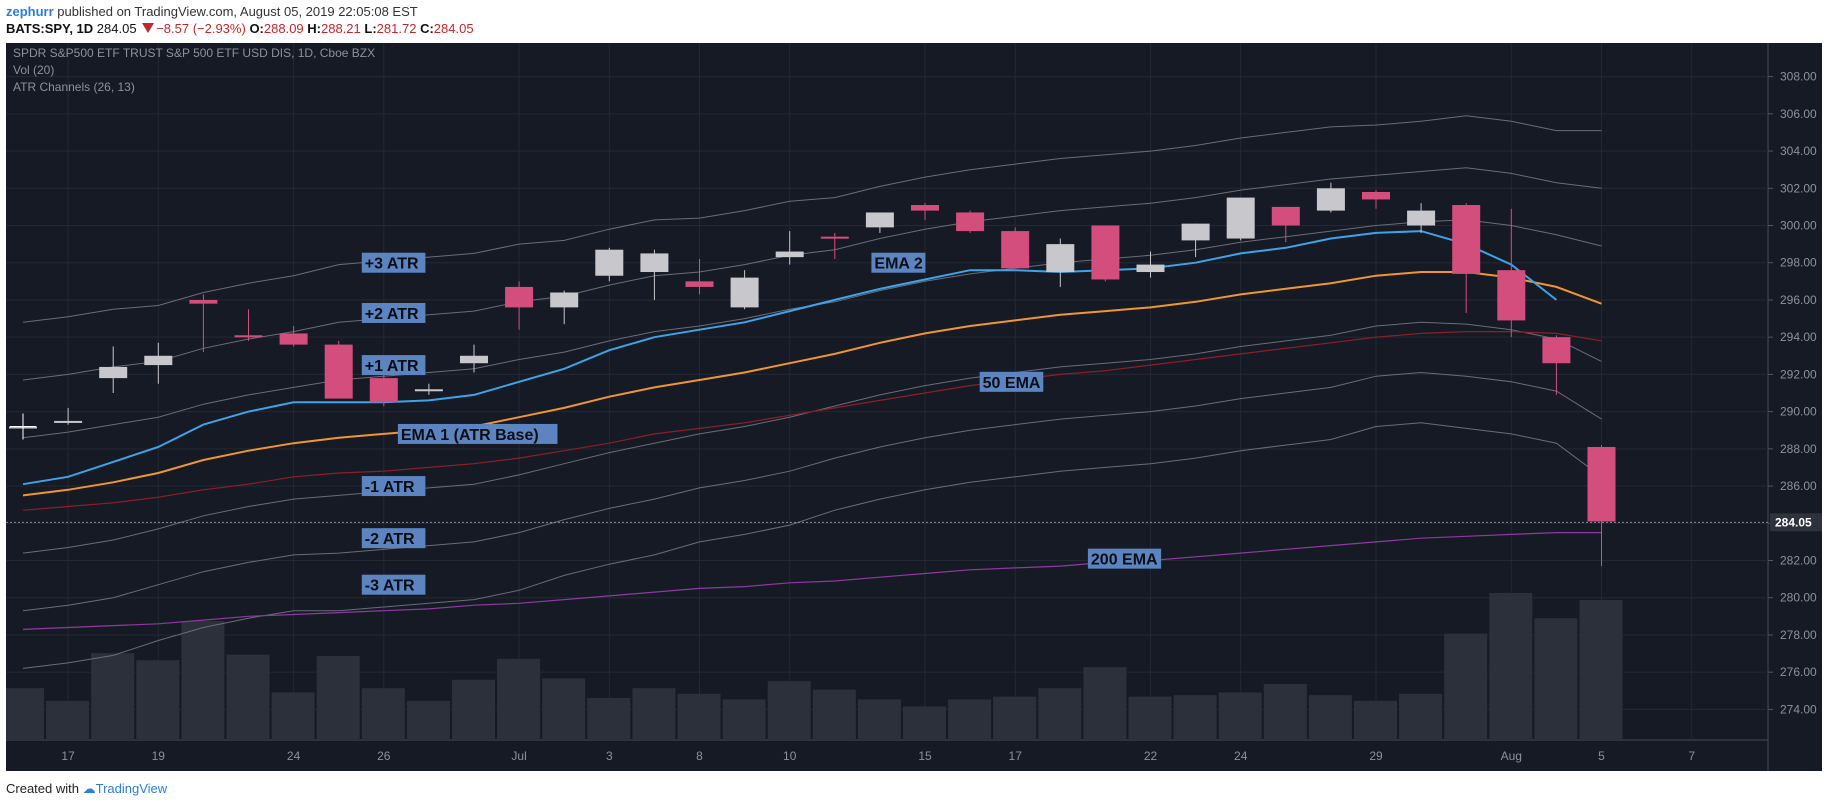 This screenshot has width=1828, height=807. What do you see at coordinates (1798, 337) in the screenshot?
I see `y-tick-label: 294.00` at bounding box center [1798, 337].